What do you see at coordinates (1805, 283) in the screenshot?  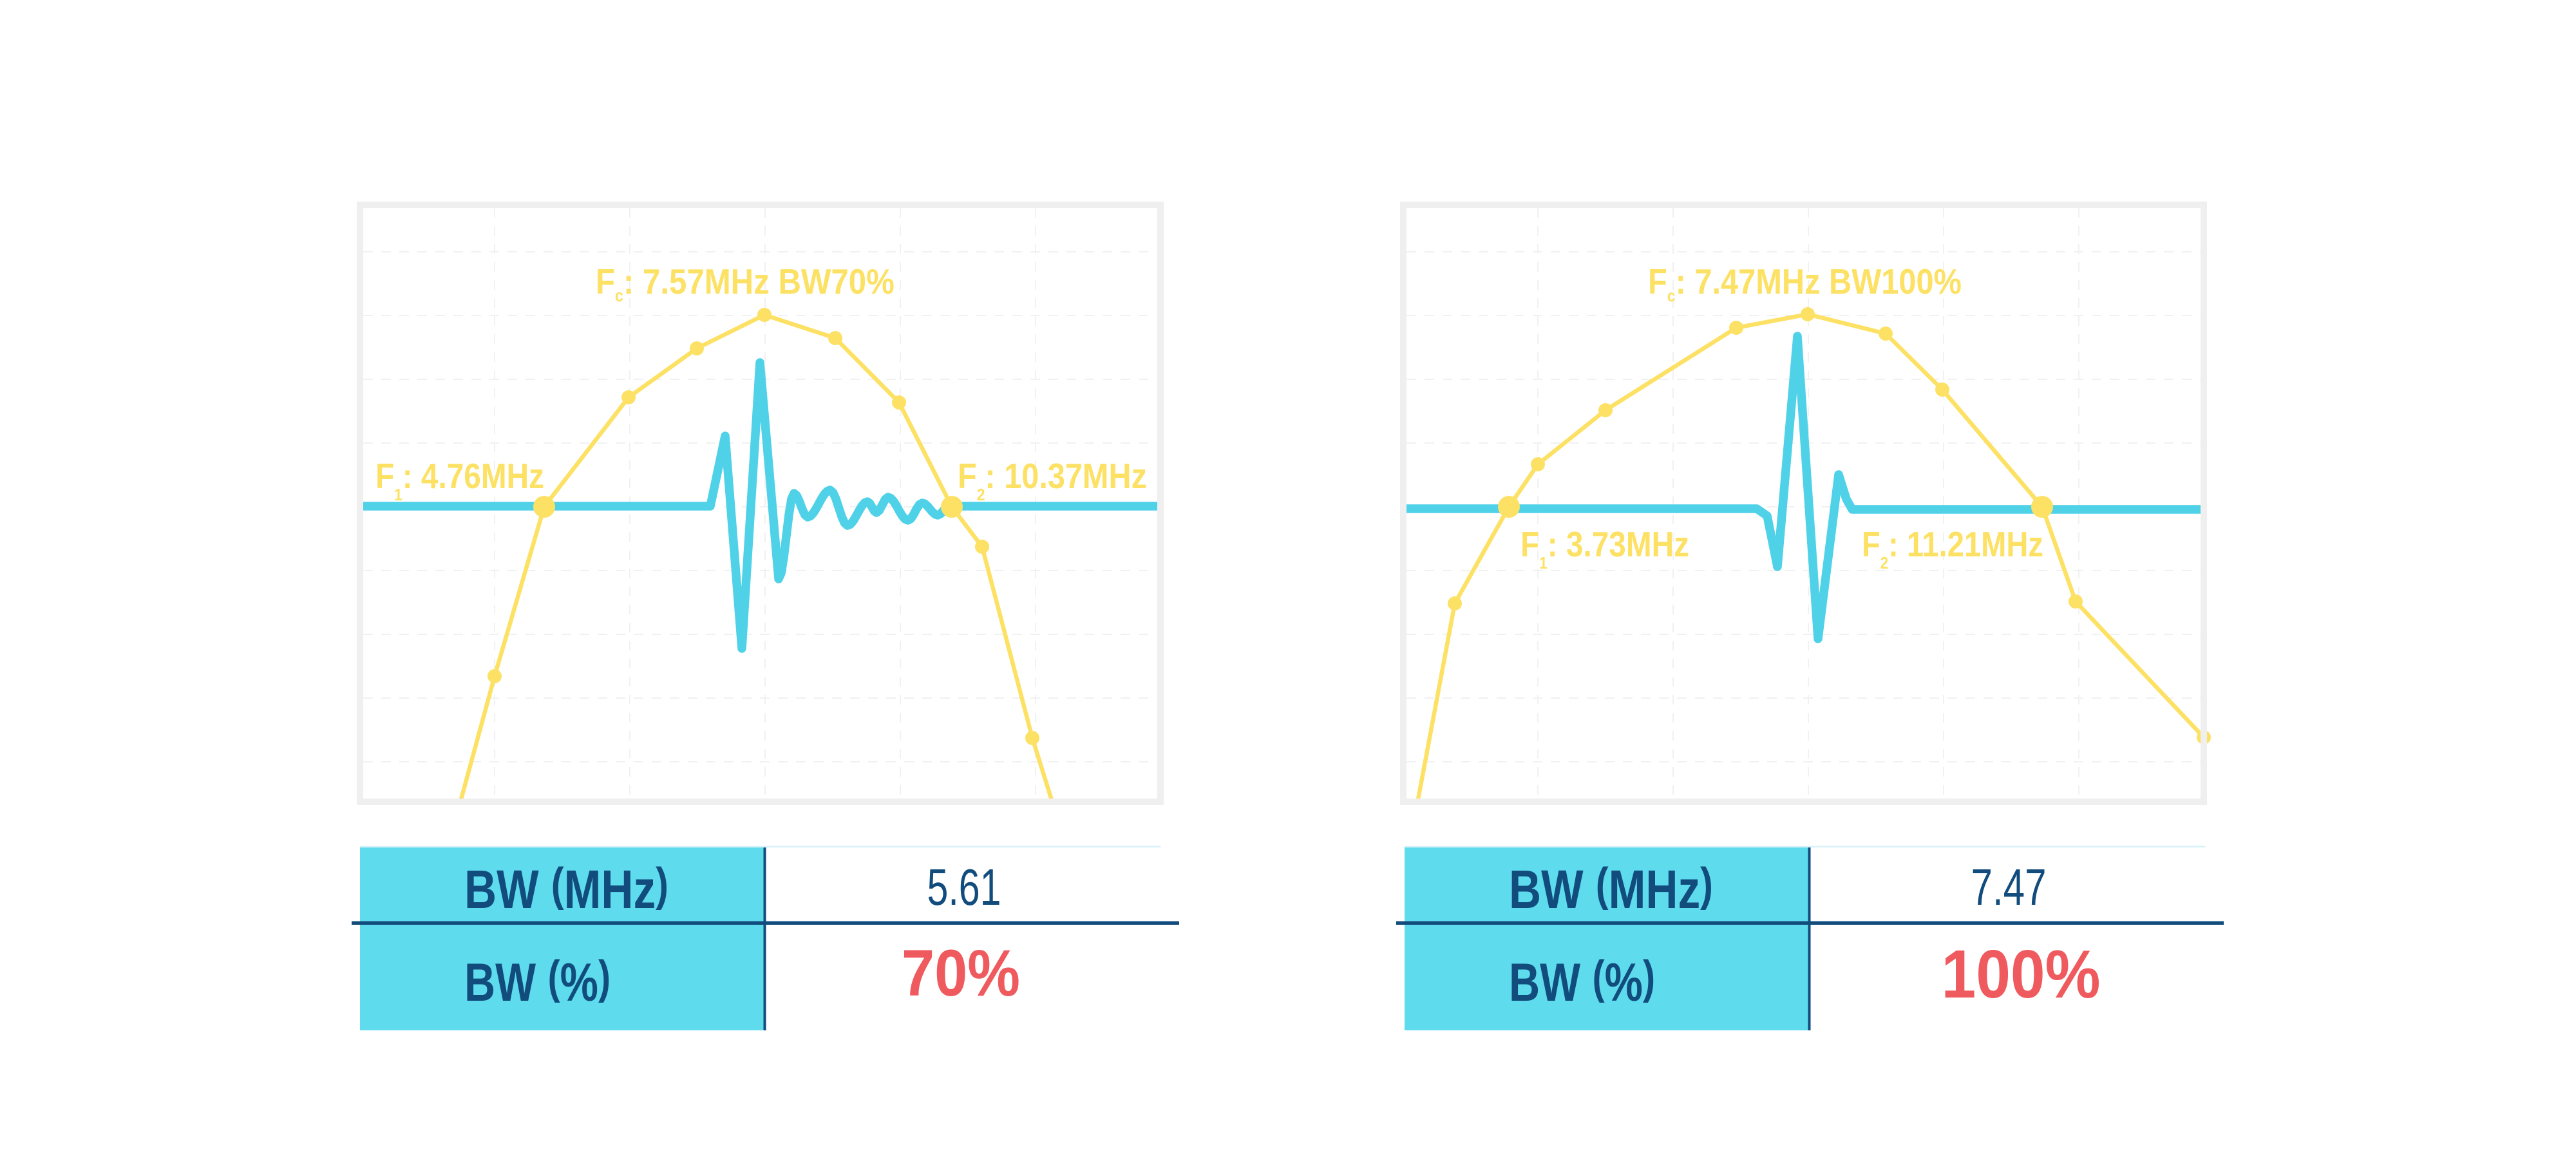 I see `svg-text: Fc​: 7.47MHz BW100%` at bounding box center [1805, 283].